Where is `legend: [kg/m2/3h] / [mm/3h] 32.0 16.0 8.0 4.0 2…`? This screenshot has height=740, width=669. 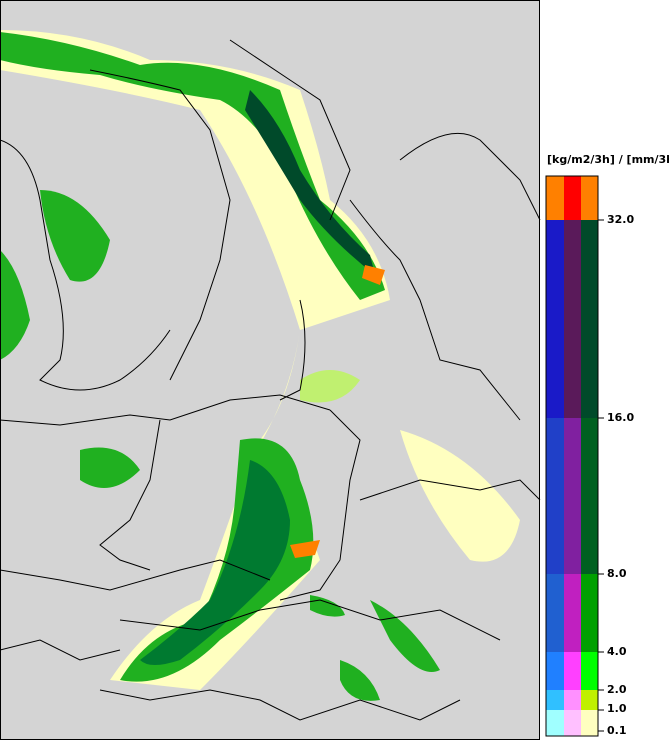 legend: [kg/m2/3h] / [mm/3h] 32.0 16.0 8.0 4.0 2… is located at coordinates (607, 445).